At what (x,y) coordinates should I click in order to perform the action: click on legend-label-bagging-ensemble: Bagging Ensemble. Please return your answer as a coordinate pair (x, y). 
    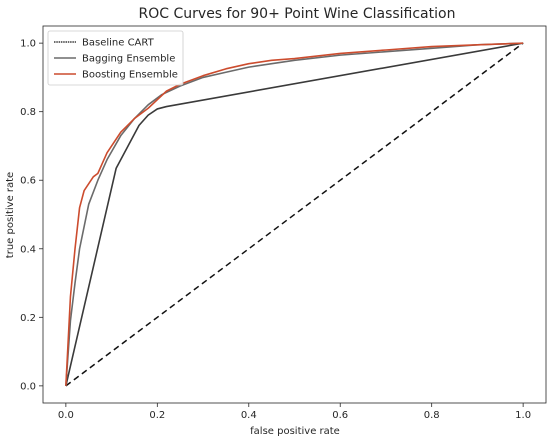
    Looking at the image, I should click on (128, 59).